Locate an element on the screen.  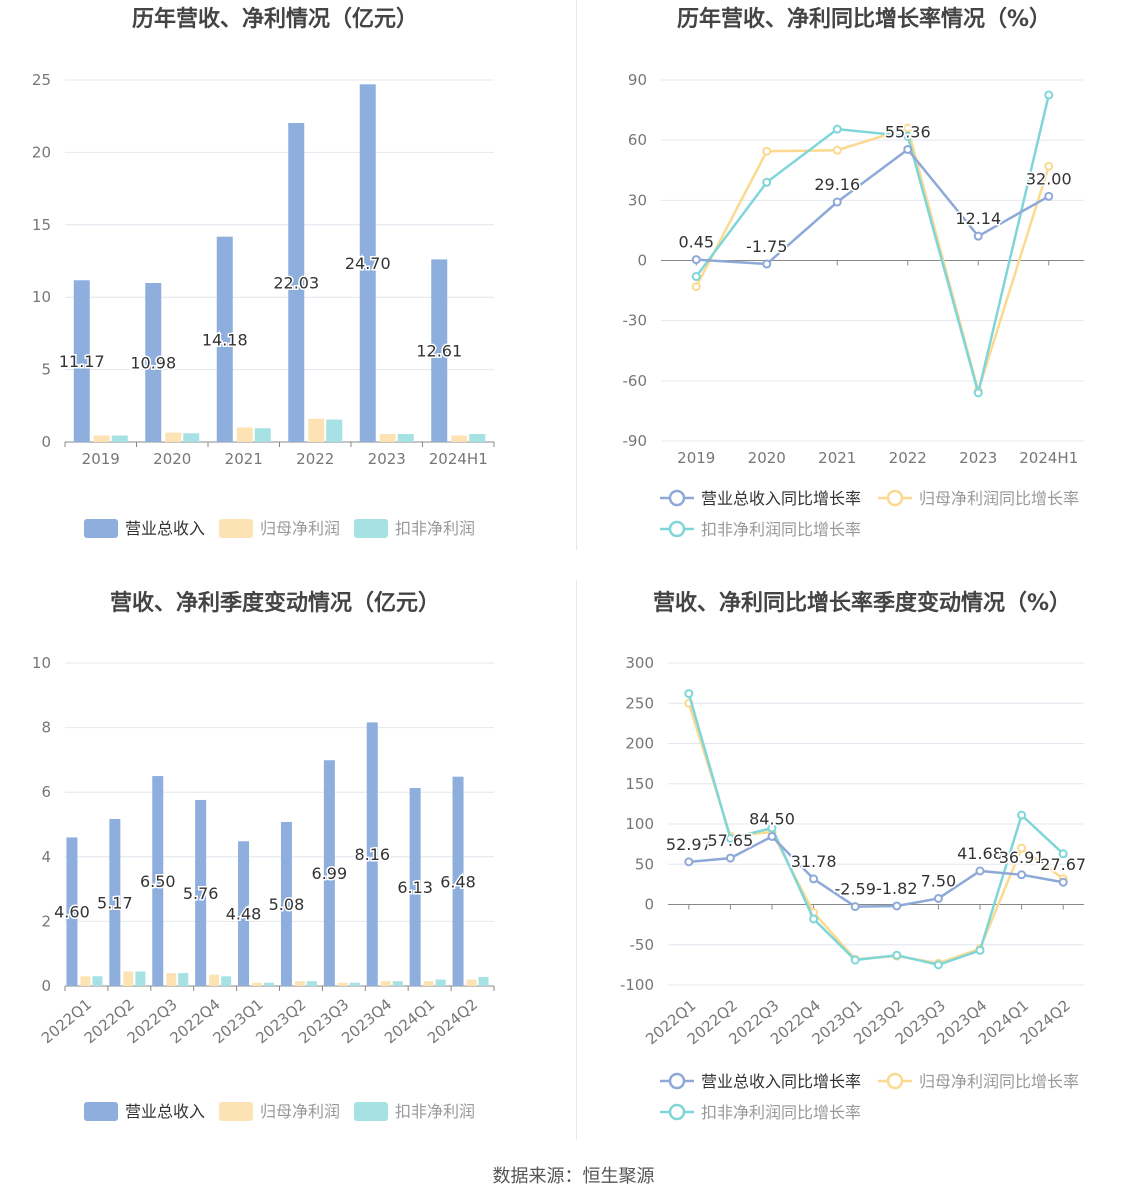
vertical-divider-top is located at coordinates (576, 275).